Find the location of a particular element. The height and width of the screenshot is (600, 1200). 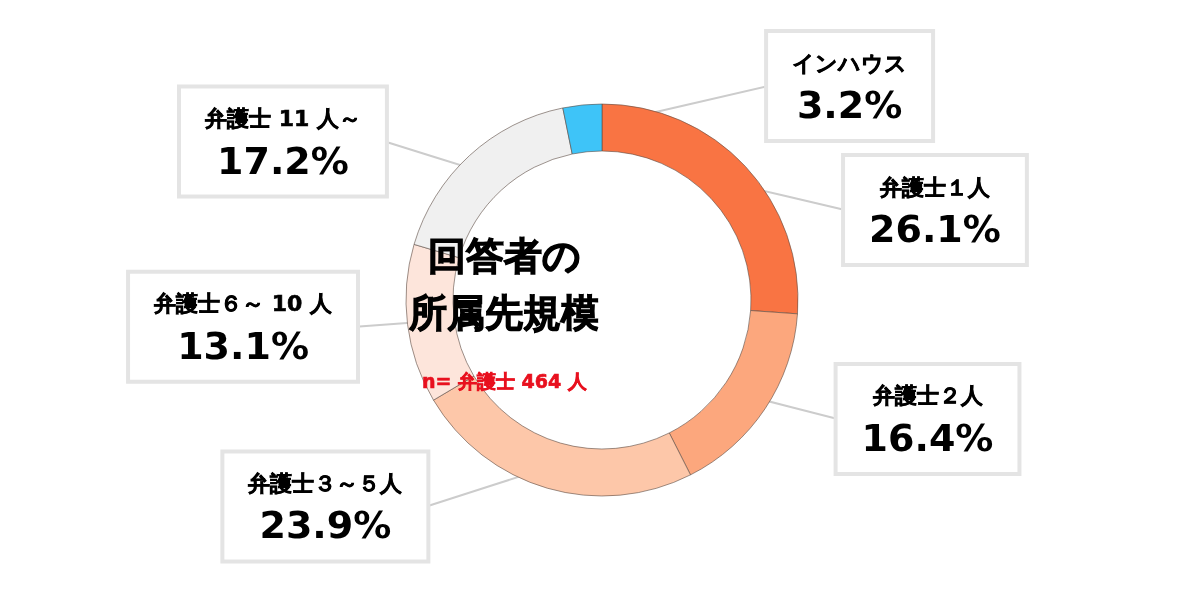

slice-label: 弁護士６～ 10 人 is located at coordinates (243, 304).